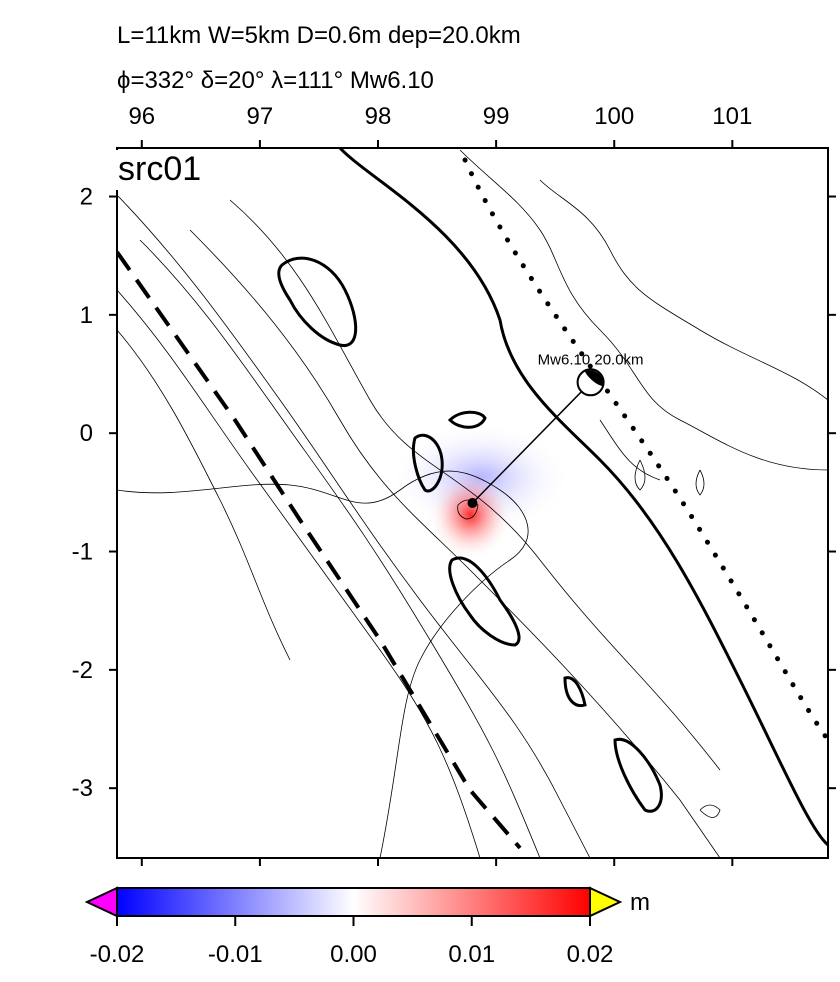 This screenshot has height=982, width=840. I want to click on x-tick-label: 99, so click(496, 116).